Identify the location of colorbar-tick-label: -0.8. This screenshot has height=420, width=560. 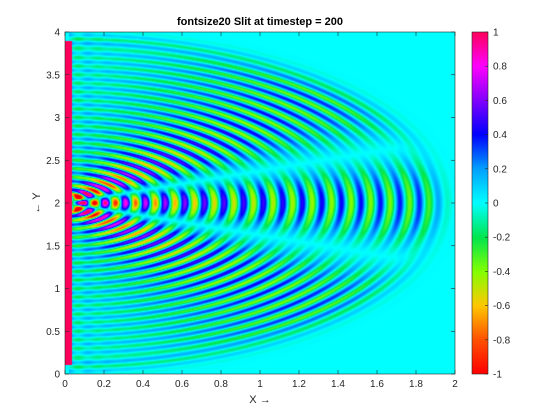
(502, 340).